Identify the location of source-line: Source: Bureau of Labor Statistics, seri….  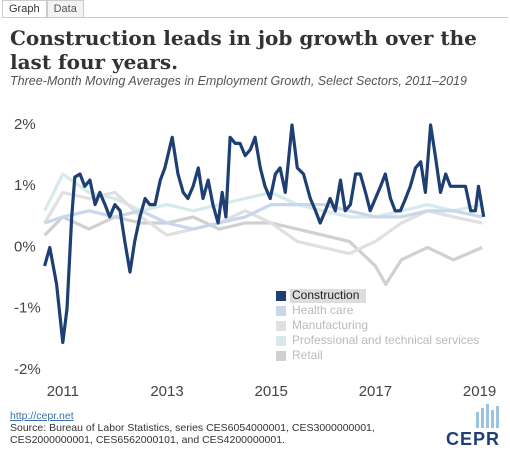
(192, 428).